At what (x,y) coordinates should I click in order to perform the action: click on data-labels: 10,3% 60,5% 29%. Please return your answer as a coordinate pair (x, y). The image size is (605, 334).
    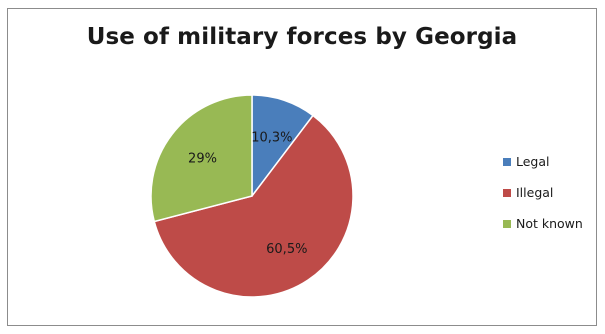
    Looking at the image, I should click on (247, 194).